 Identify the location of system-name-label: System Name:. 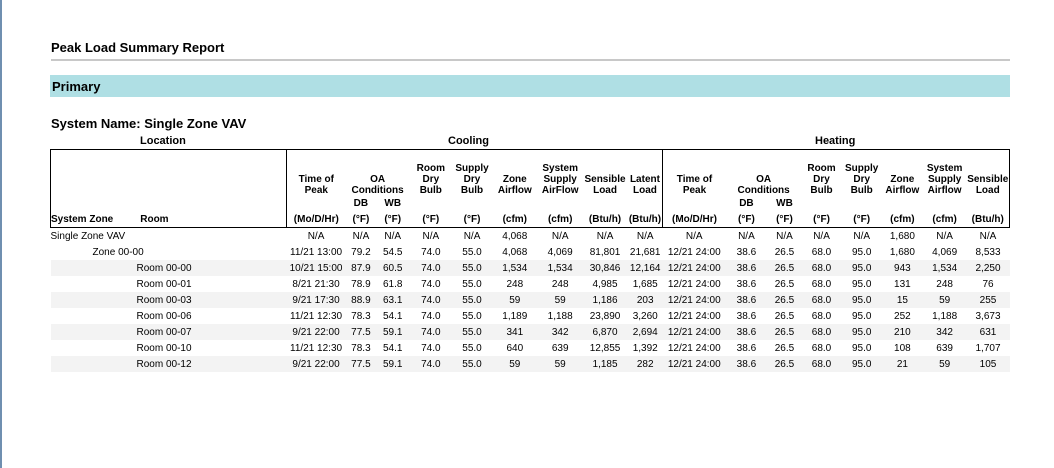
(96, 123).